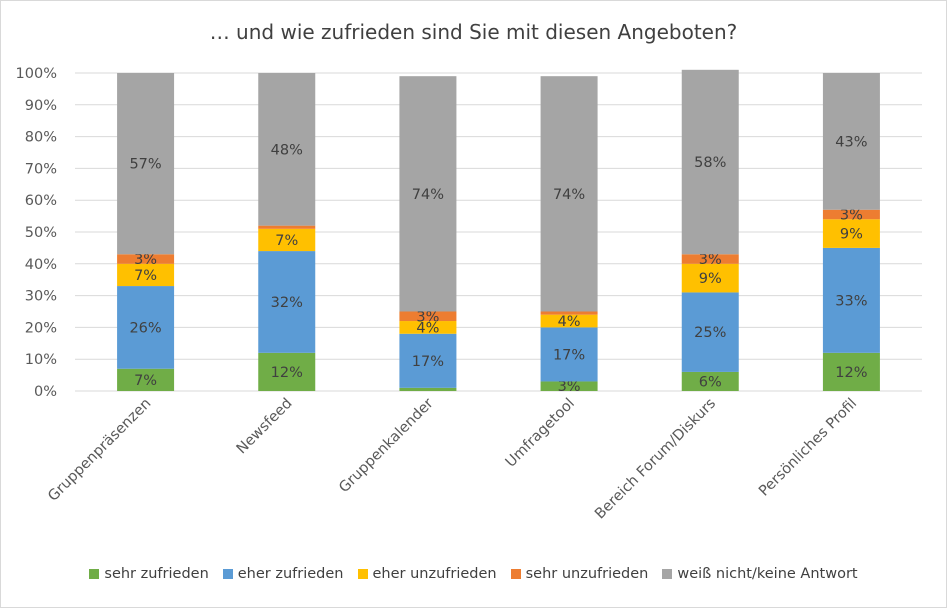 The height and width of the screenshot is (608, 947). I want to click on legend-label: sehr unzufrieden, so click(587, 574).